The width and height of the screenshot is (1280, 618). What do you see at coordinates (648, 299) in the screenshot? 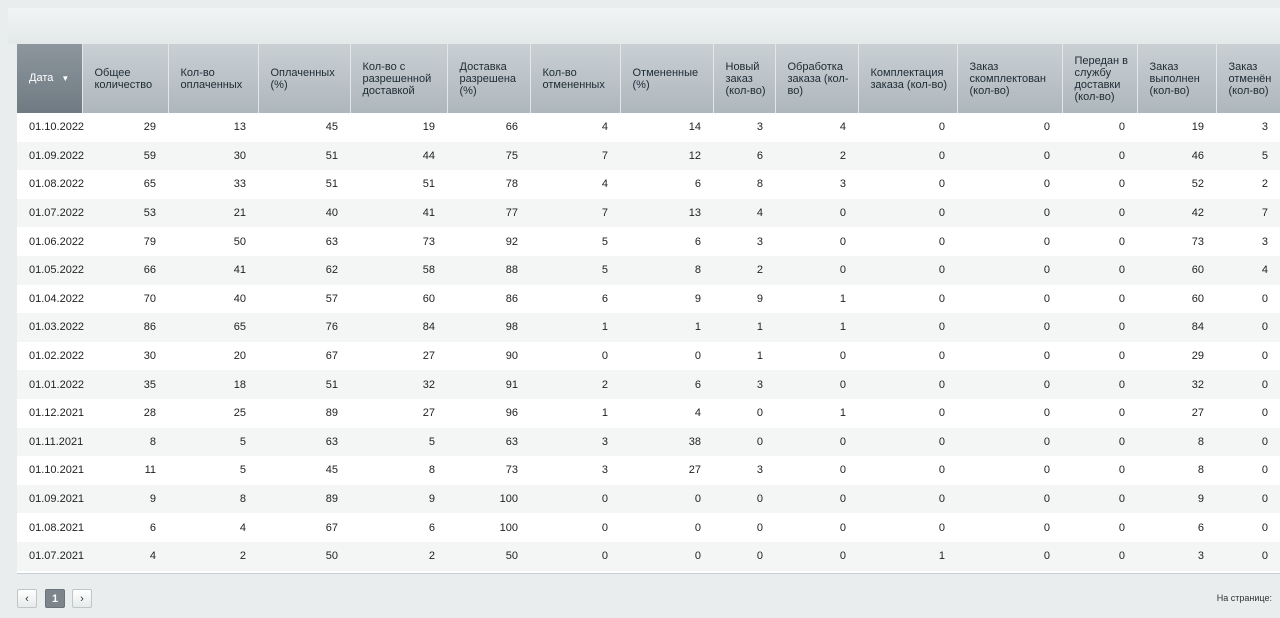
I see `table-row: 01.04.2022 70 40 57 60 86 6 9 9 1 0 0 0 60 0` at bounding box center [648, 299].